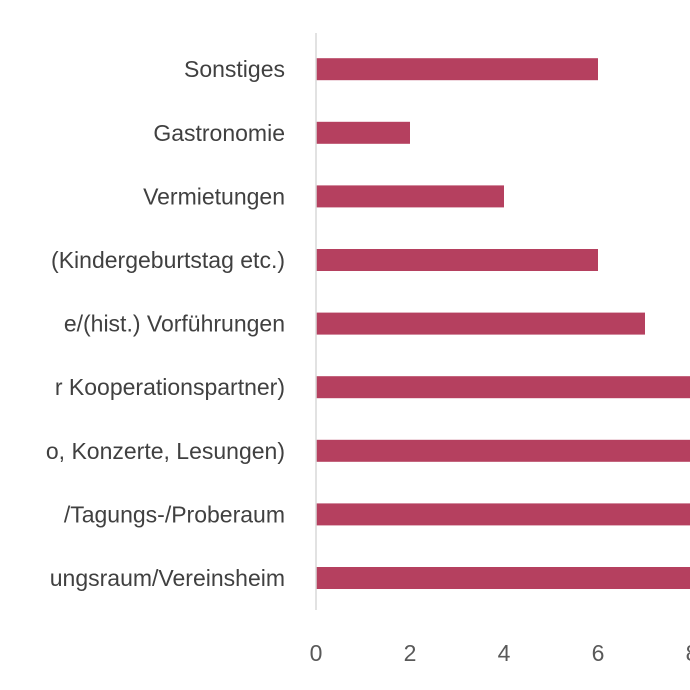  Describe the element at coordinates (167, 578) in the screenshot. I see `category-label-0: ungsraum/Vereinsheim` at that location.